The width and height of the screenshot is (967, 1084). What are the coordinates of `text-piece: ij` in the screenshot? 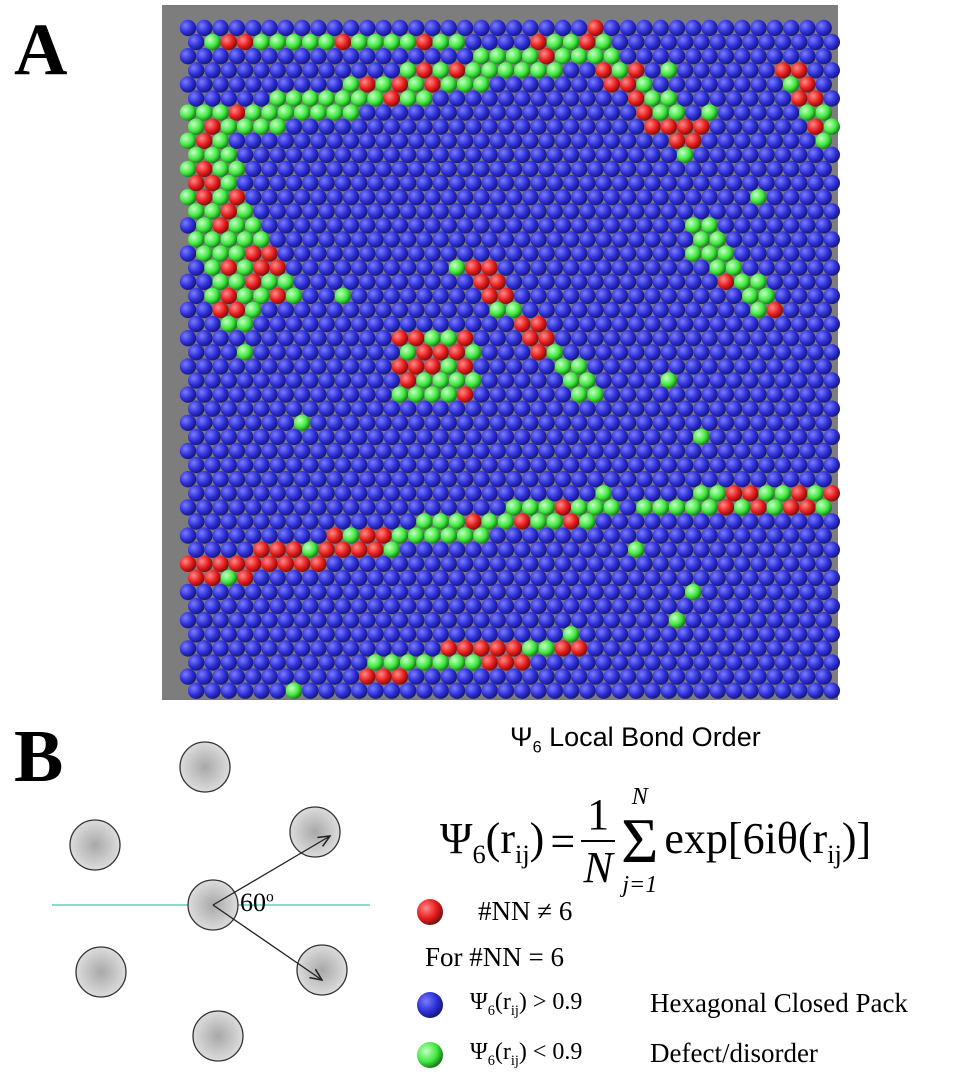 It's located at (834, 853).